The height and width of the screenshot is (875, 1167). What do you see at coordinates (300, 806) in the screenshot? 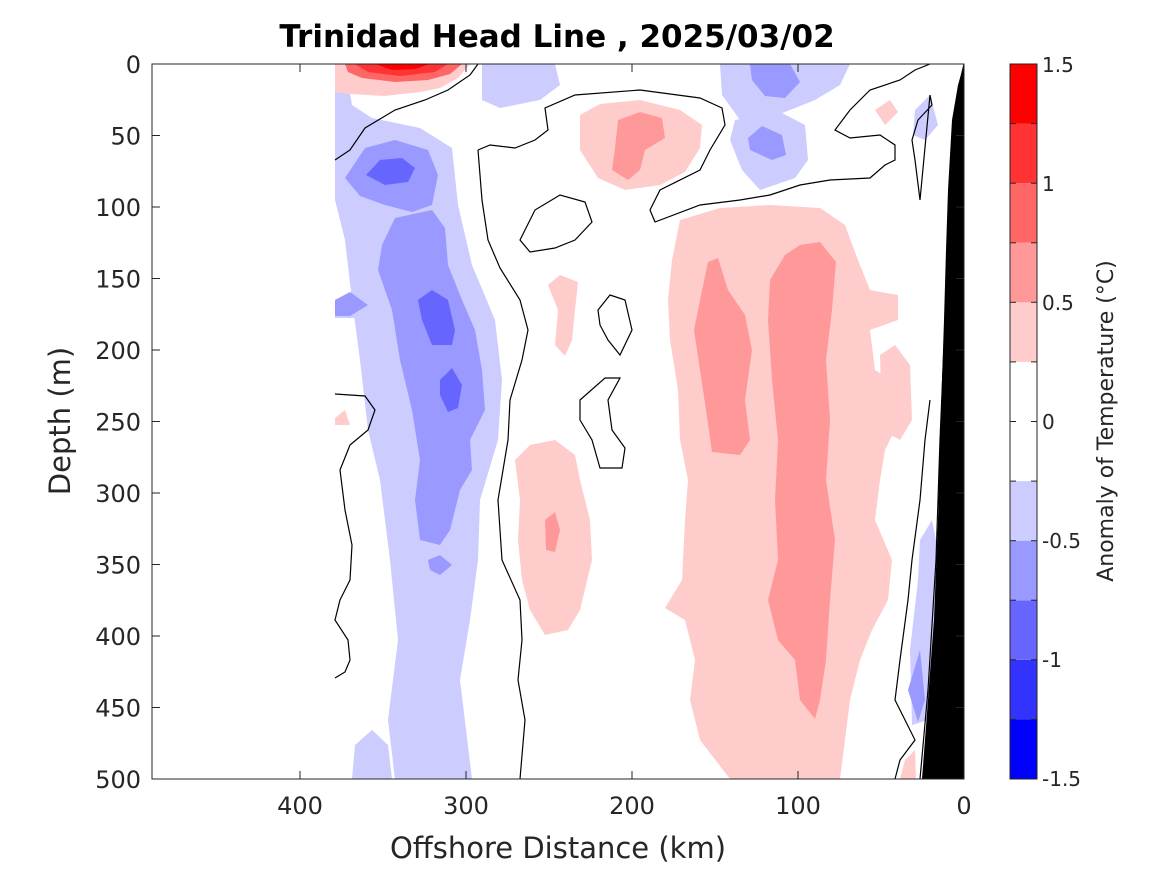
I see `x-tick-label: 400` at bounding box center [300, 806].